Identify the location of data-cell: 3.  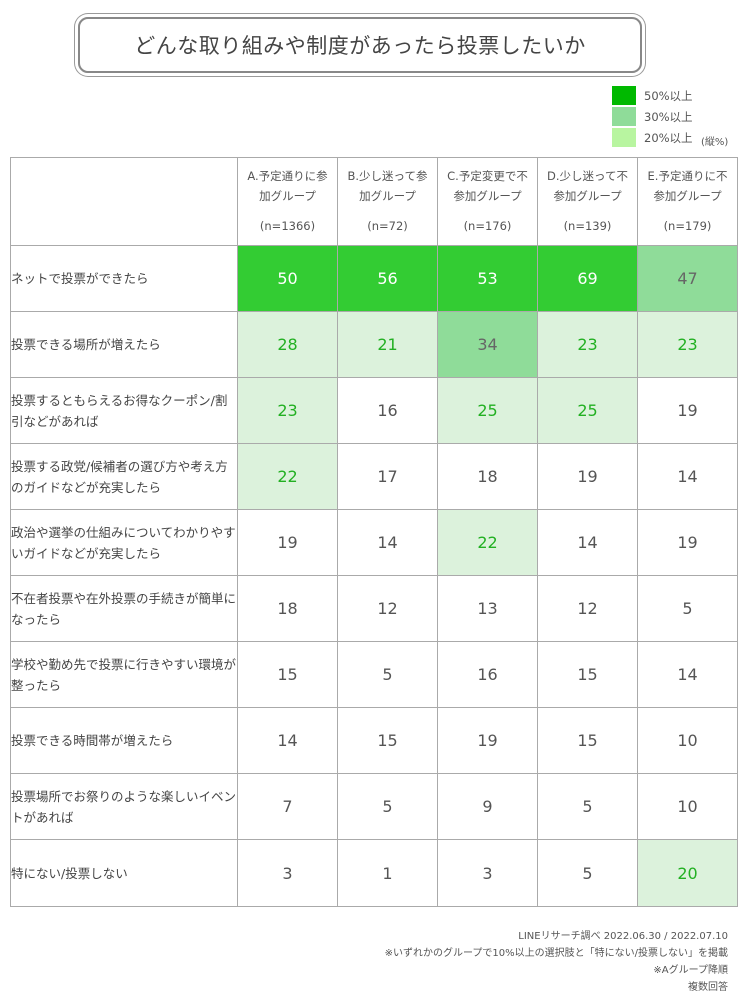
(487, 873).